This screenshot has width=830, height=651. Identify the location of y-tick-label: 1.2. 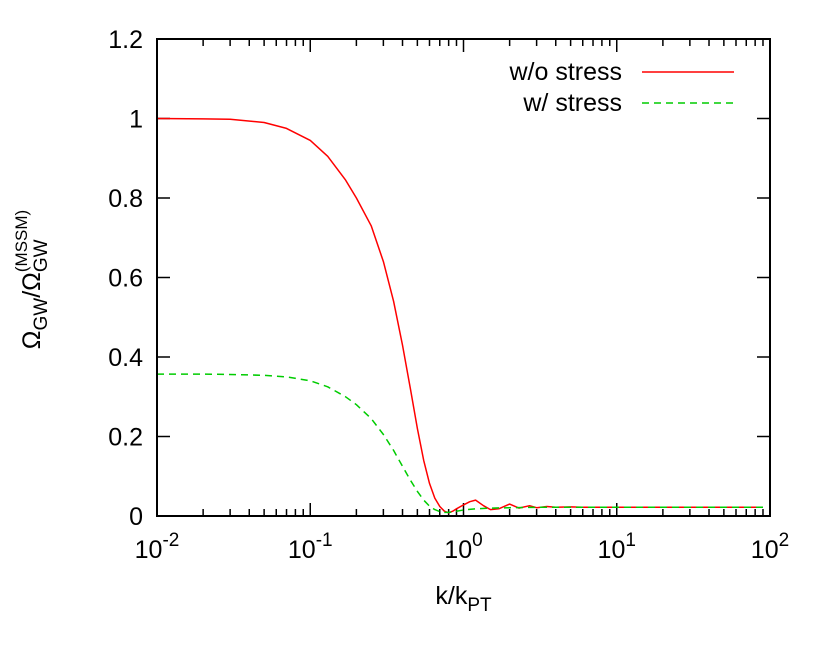
(125, 40).